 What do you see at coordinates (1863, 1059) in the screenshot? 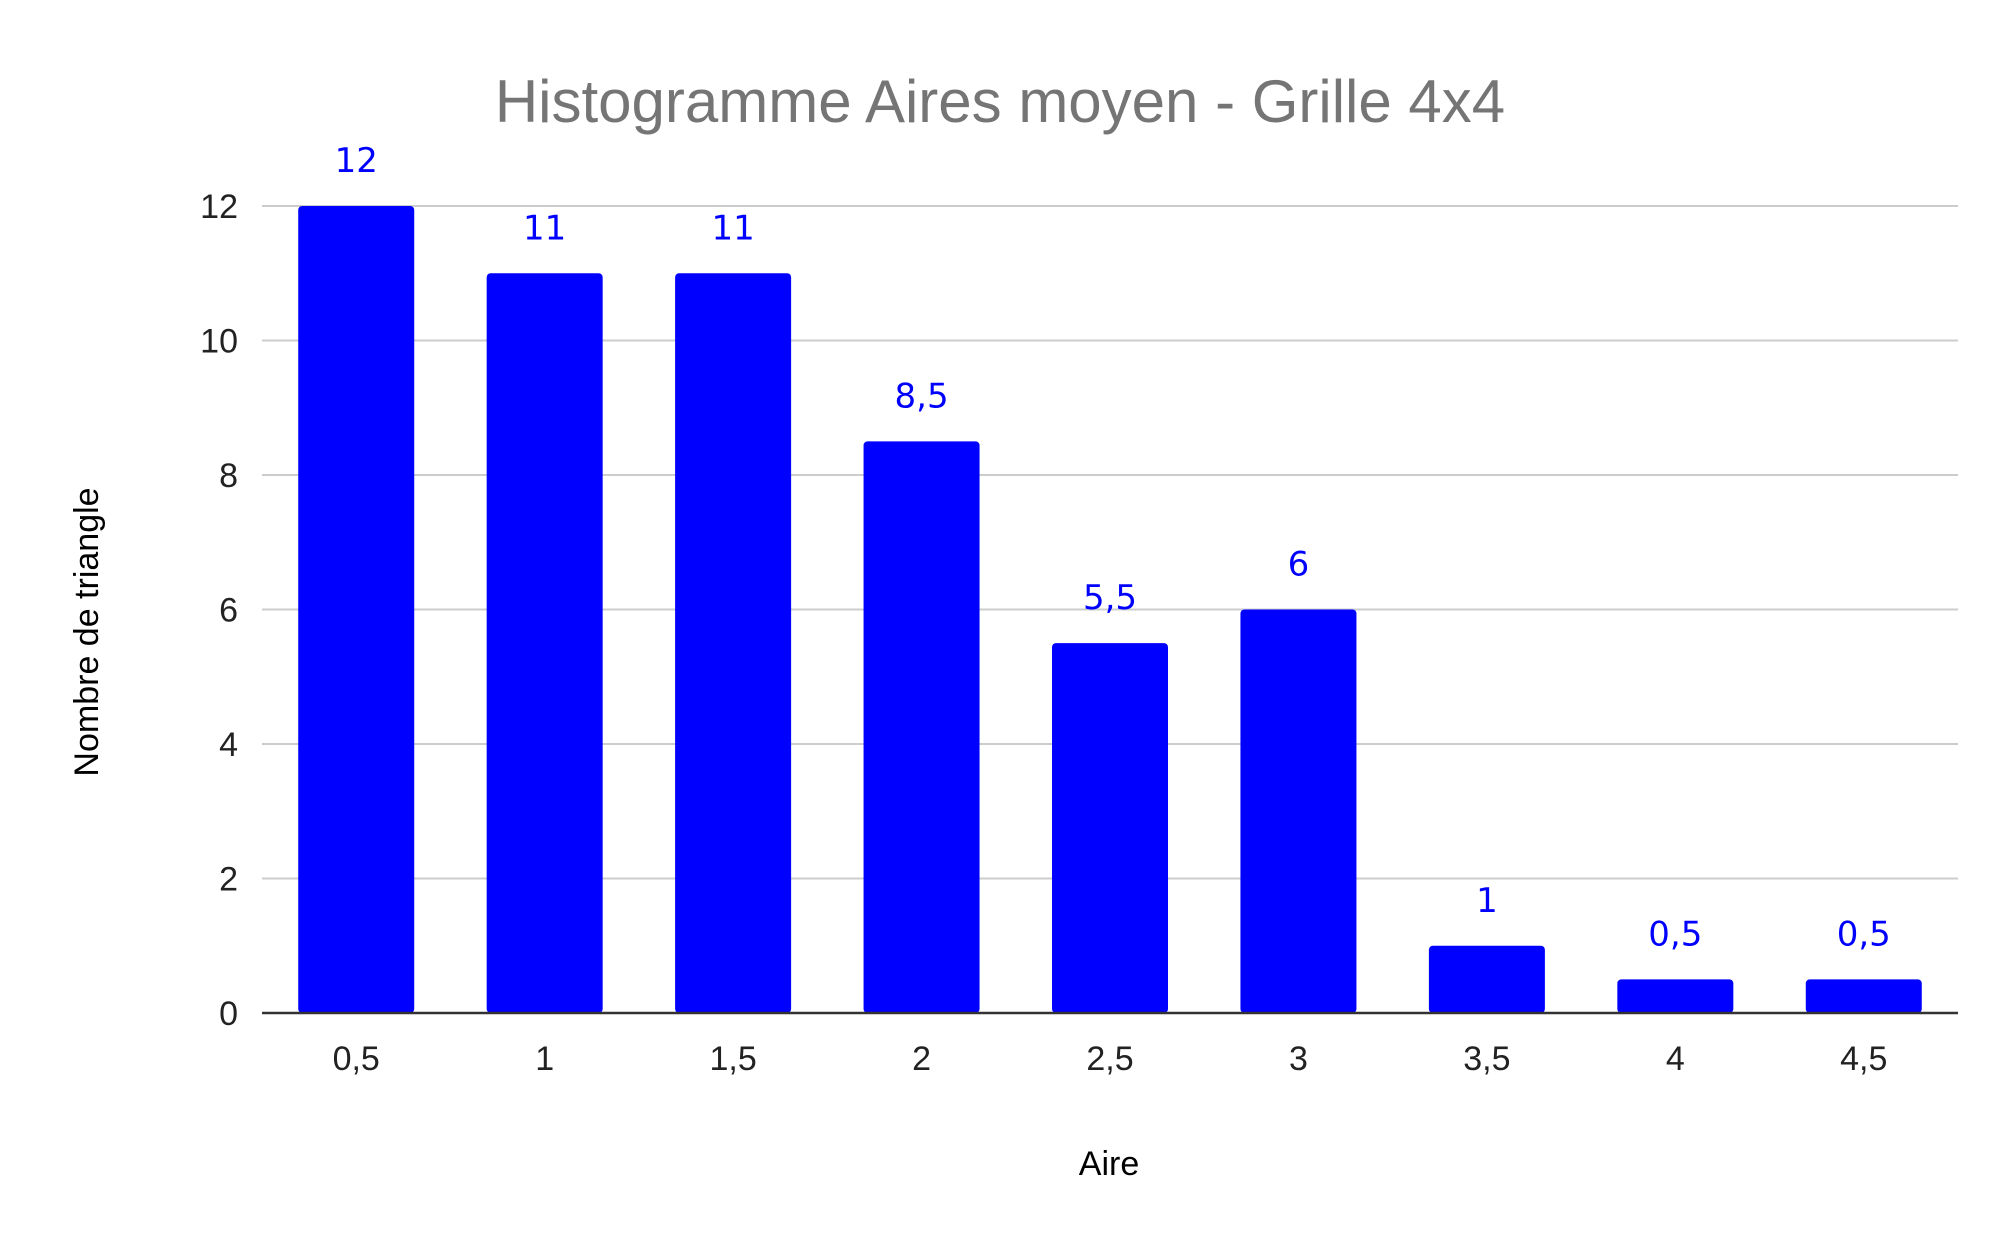
I see `x-tick-label: 4,5` at bounding box center [1863, 1059].